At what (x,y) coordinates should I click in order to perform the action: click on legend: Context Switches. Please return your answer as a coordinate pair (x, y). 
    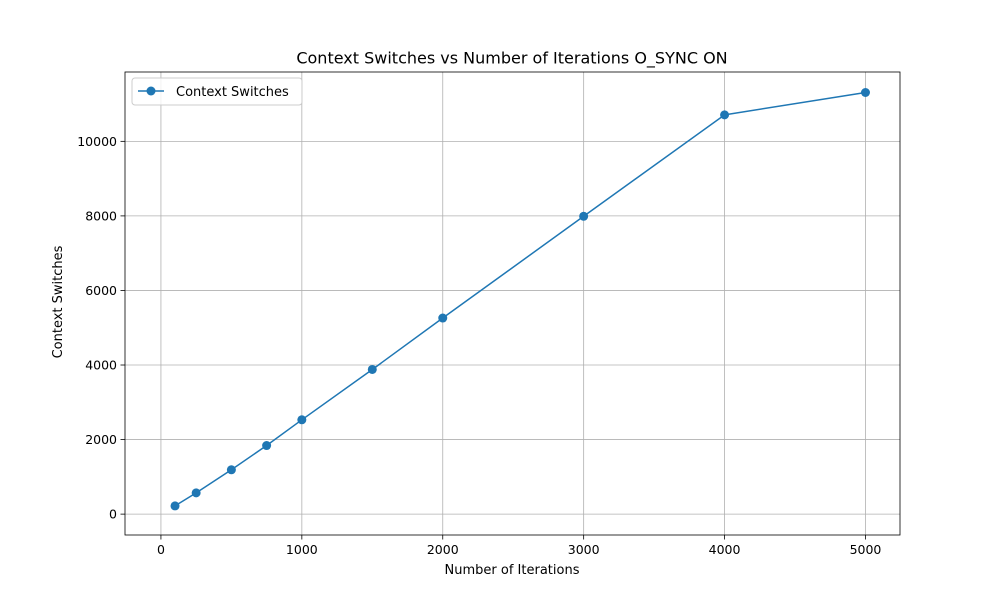
    Looking at the image, I should click on (217, 91).